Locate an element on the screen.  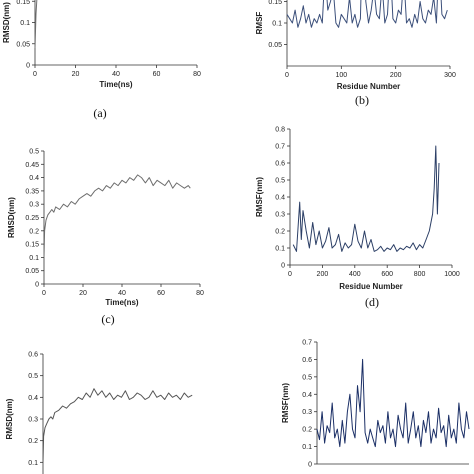
y-tick-label: 0.8 is located at coordinates (280, 130).